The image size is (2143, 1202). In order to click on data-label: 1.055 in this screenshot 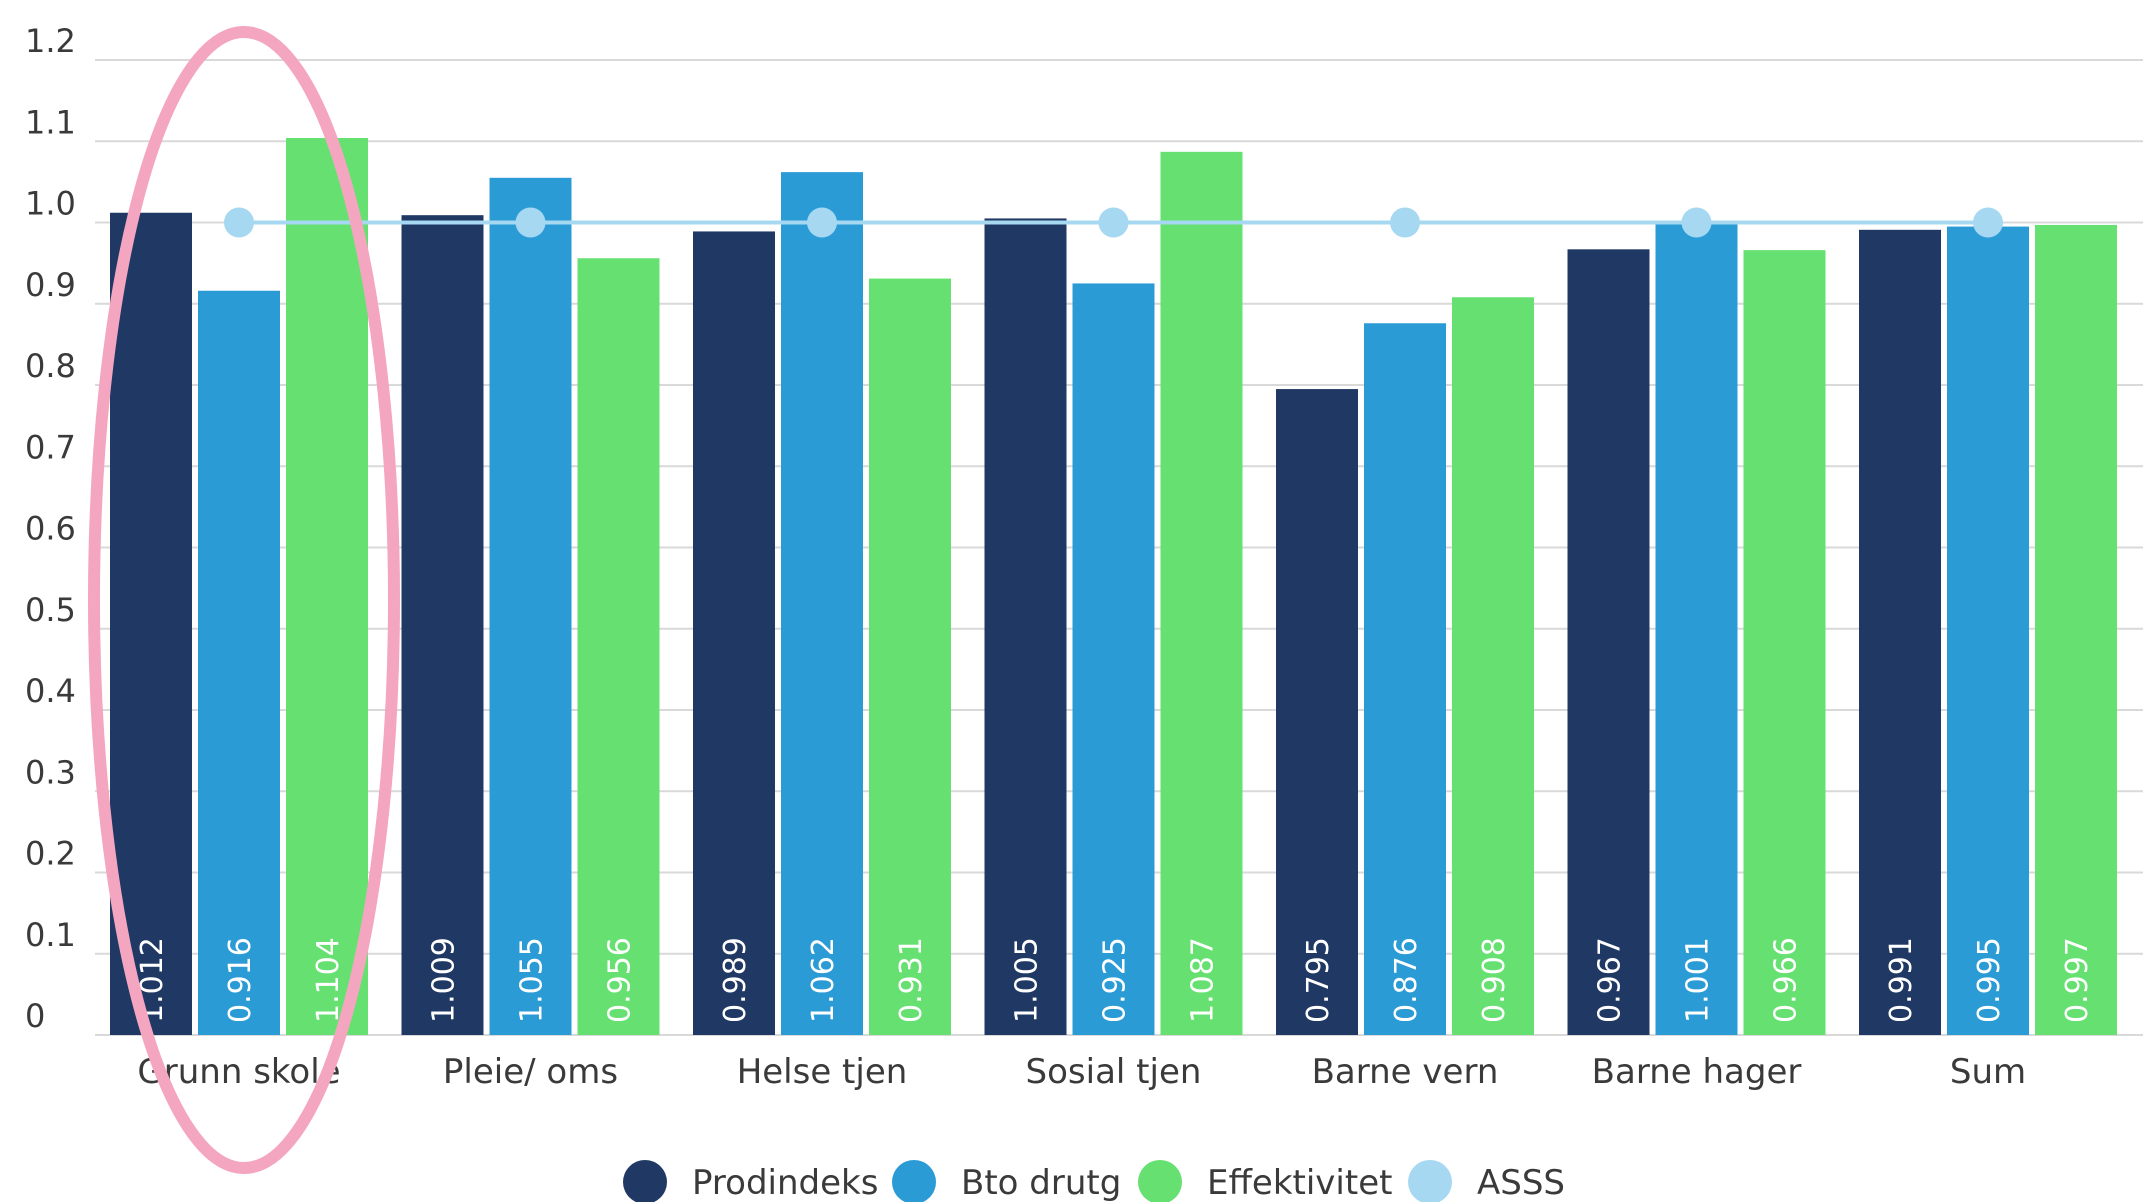, I will do `click(532, 980)`.